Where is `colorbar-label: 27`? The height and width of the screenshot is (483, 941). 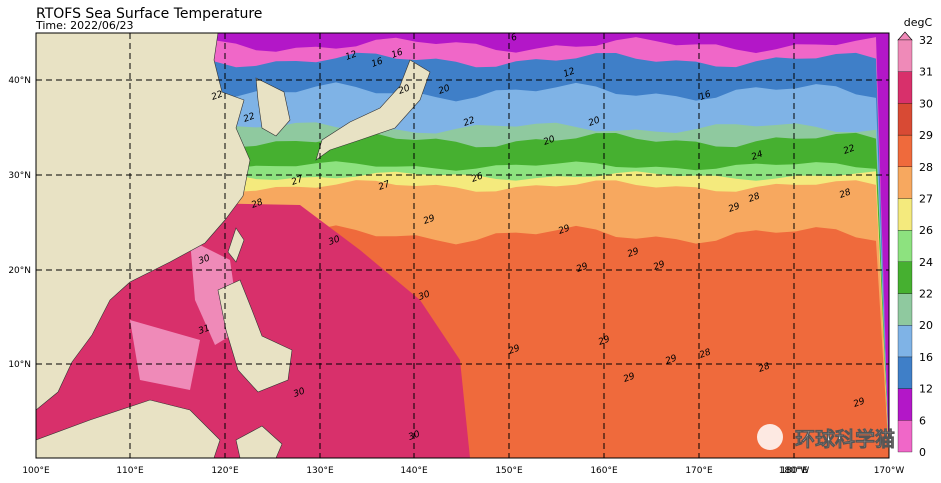
colorbar-label: 27 is located at coordinates (926, 198).